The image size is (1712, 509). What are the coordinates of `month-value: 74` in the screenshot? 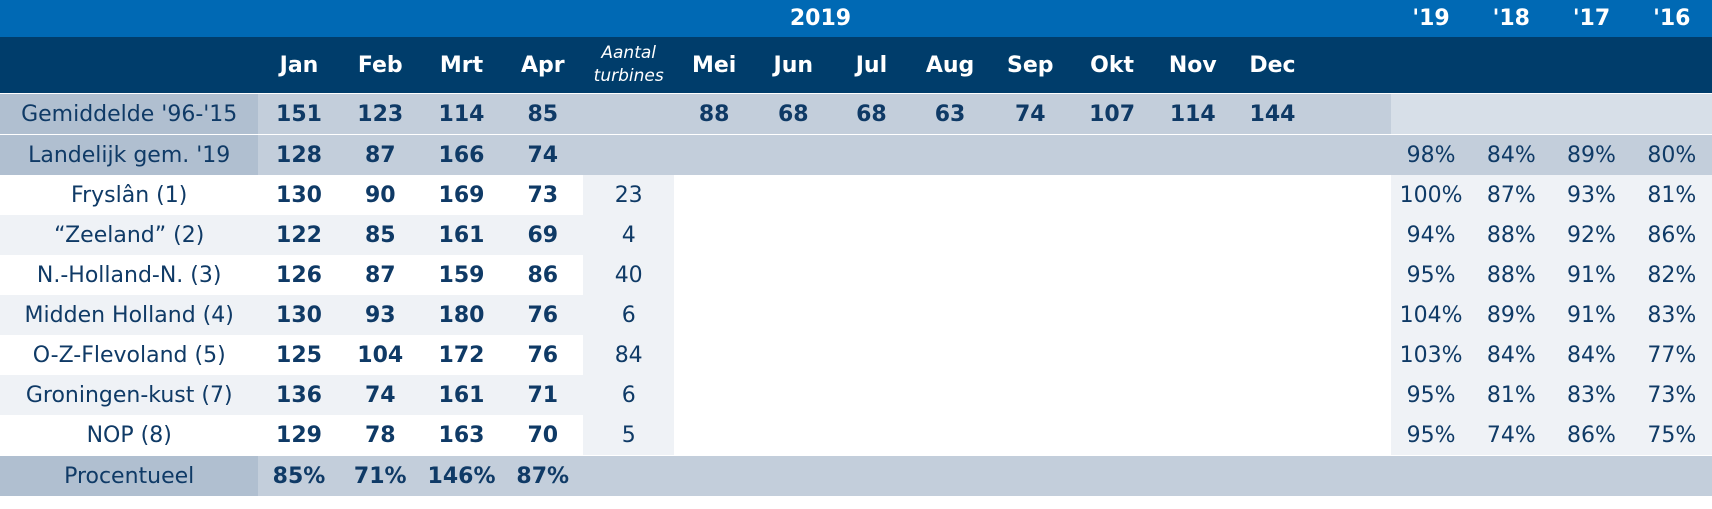 It's located at (1030, 114).